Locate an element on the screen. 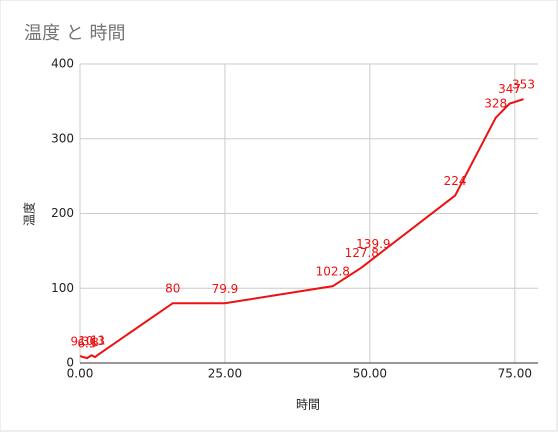  x-tick-label: 50.00 is located at coordinates (370, 374).